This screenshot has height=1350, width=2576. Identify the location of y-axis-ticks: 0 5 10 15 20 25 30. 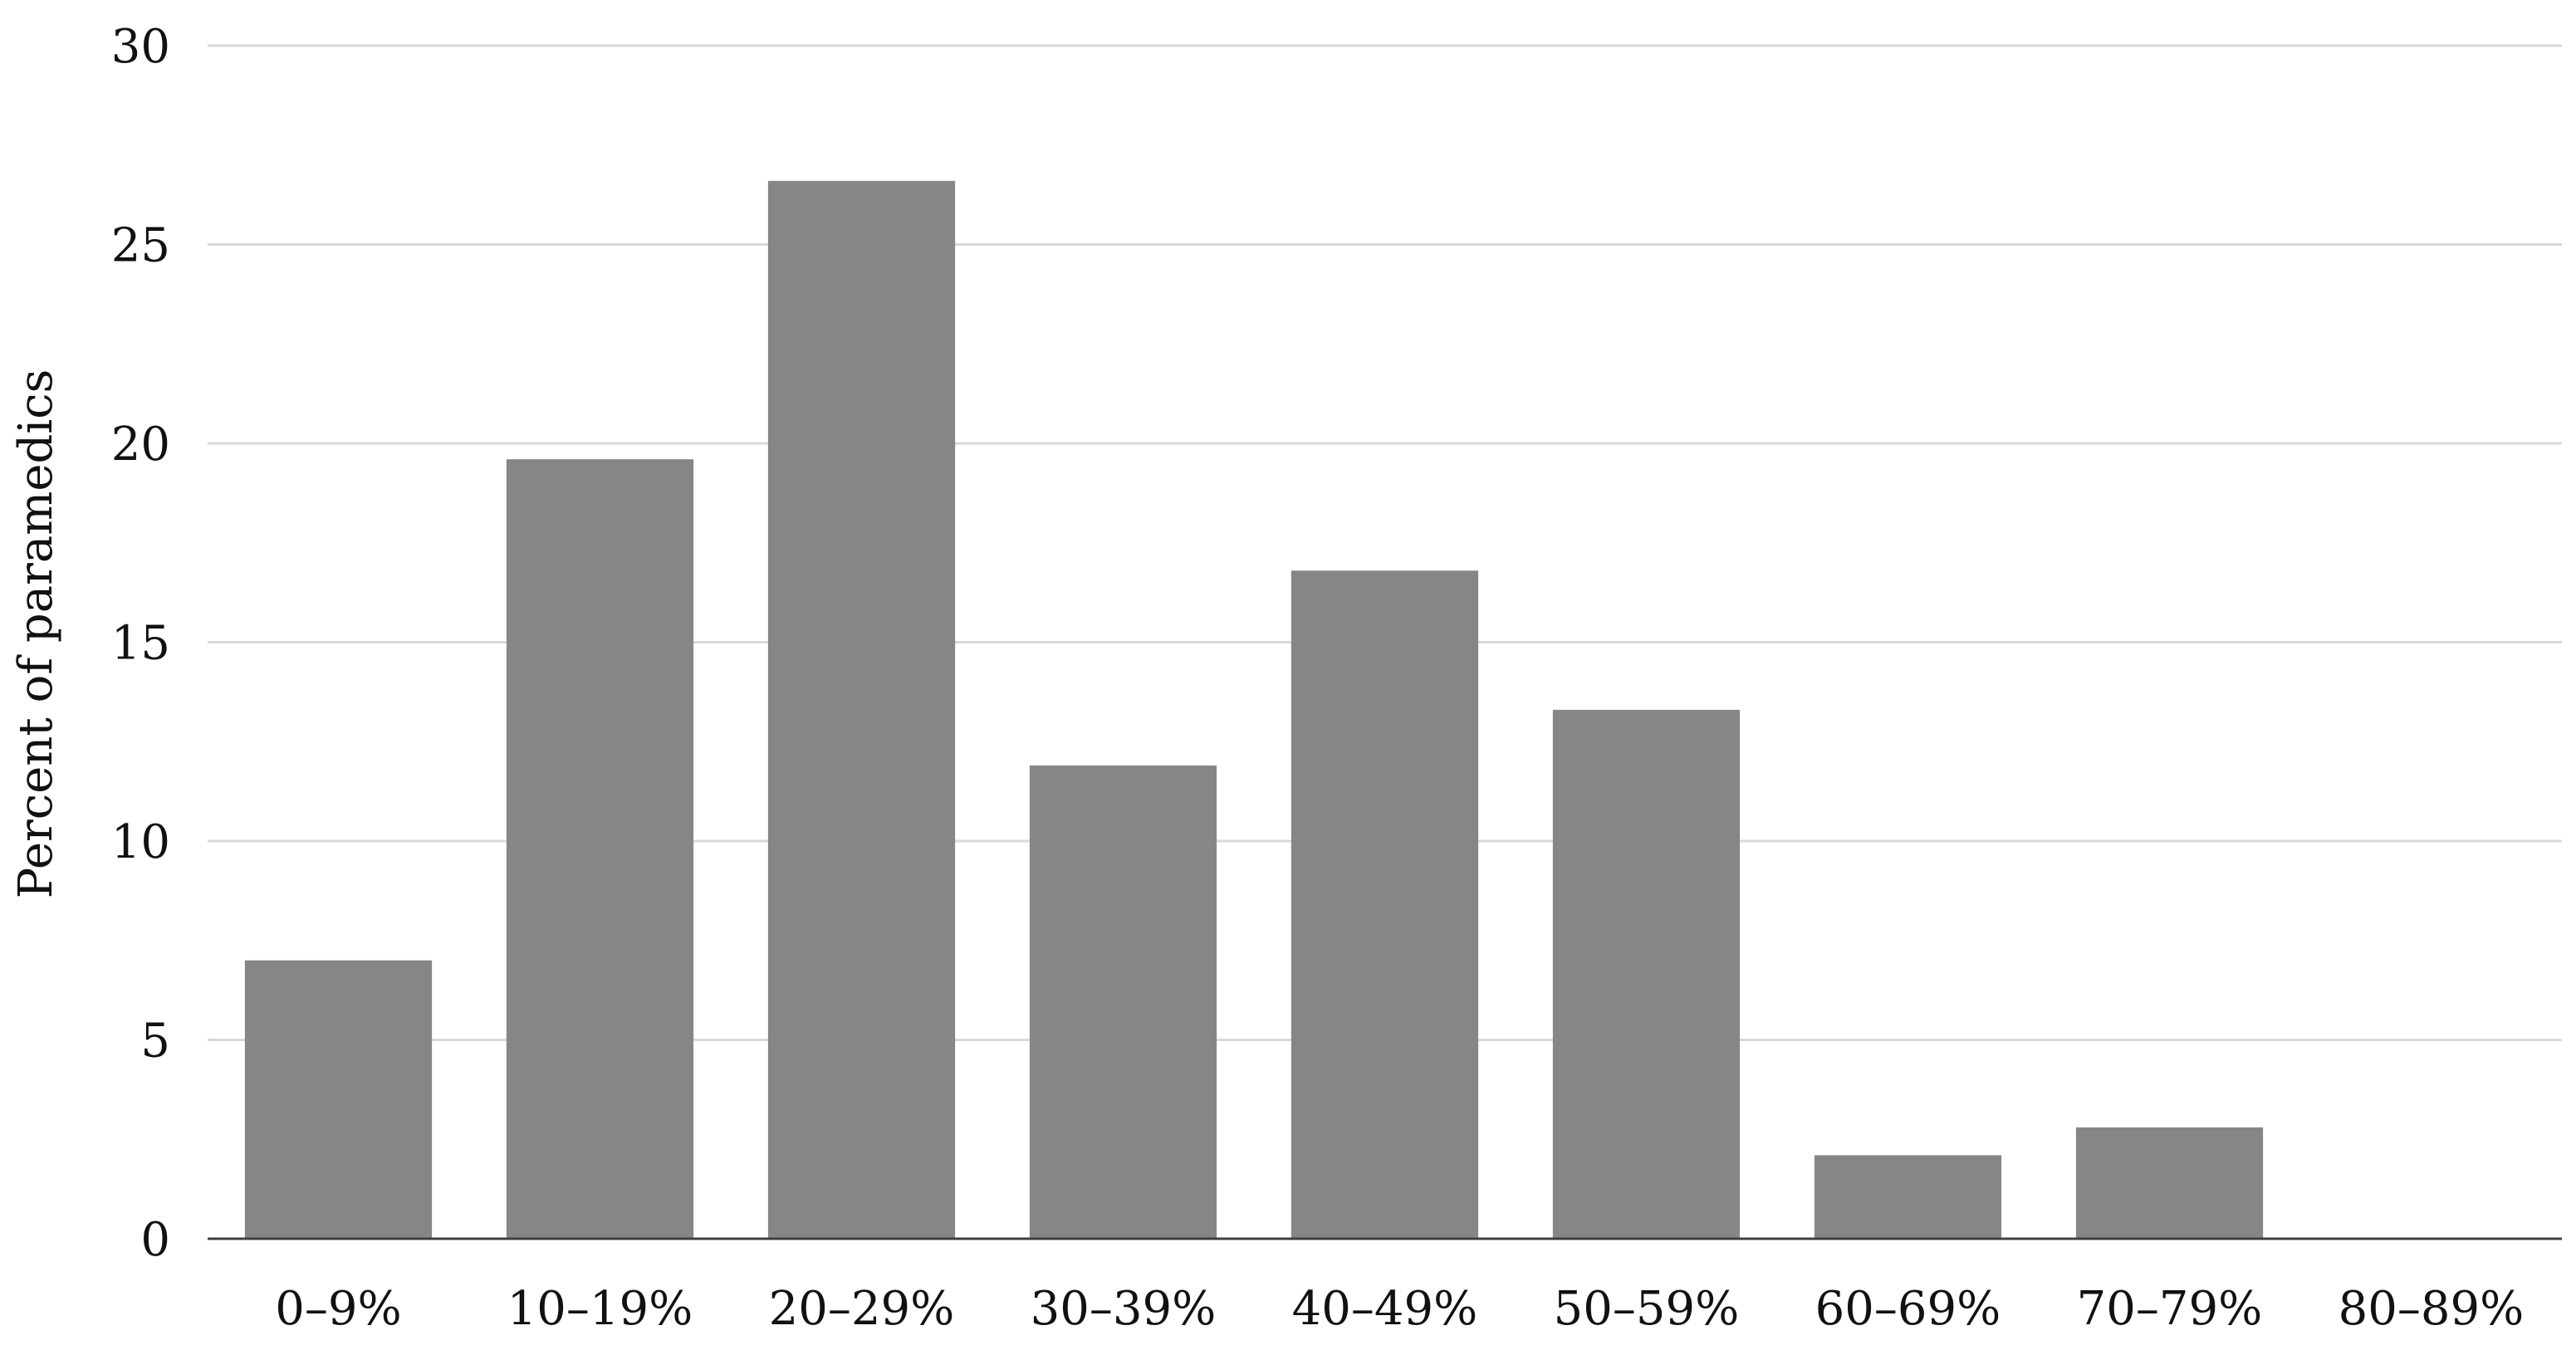
(141, 643).